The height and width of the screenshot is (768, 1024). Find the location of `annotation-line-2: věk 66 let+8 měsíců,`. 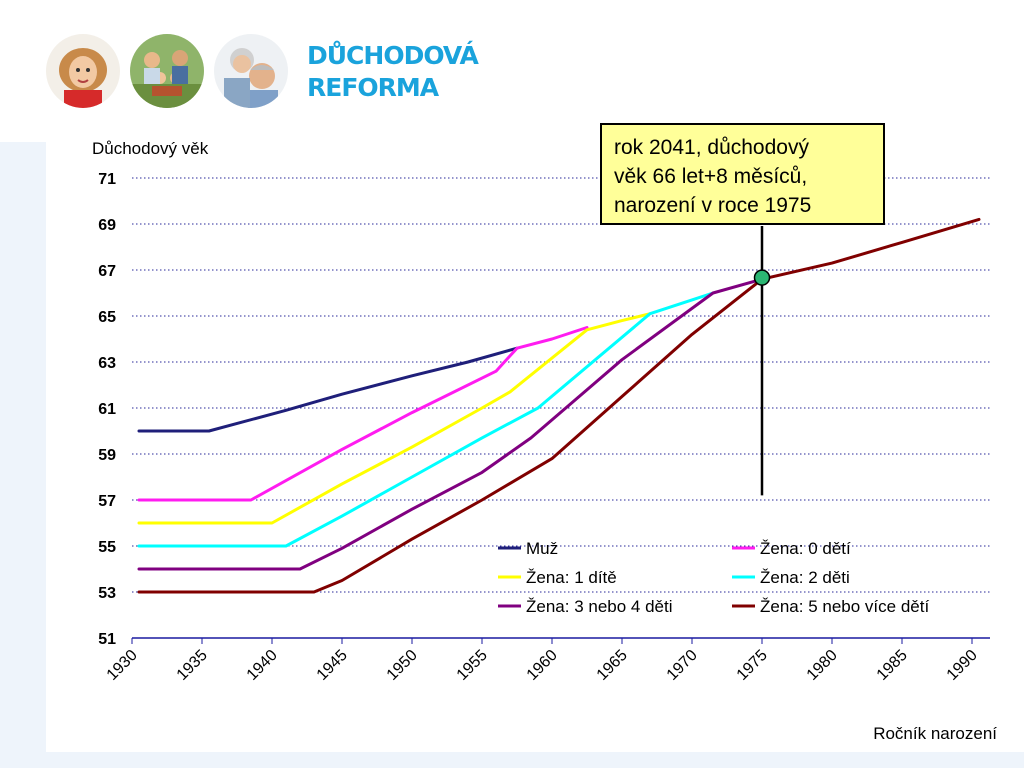

annotation-line-2: věk 66 let+8 měsíců, is located at coordinates (711, 176).